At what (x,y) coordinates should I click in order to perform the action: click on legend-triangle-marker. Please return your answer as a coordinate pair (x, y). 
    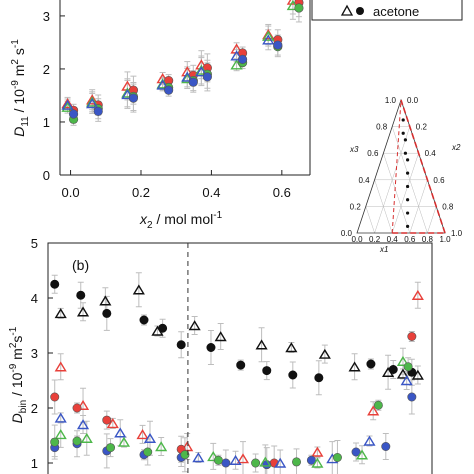
    Looking at the image, I should click on (347, 10).